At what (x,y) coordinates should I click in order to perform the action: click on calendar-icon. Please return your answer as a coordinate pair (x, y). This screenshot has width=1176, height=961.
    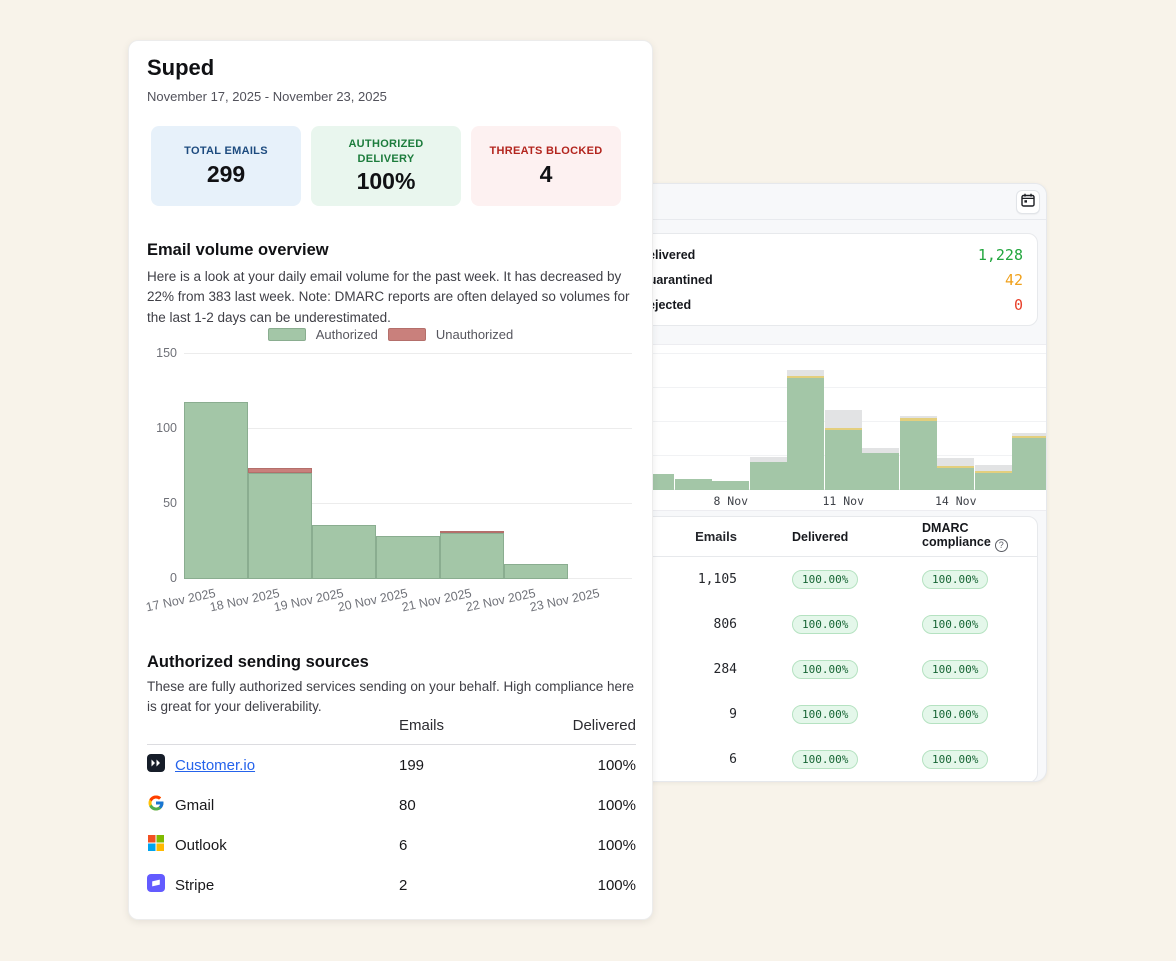
    Looking at the image, I should click on (1028, 202).